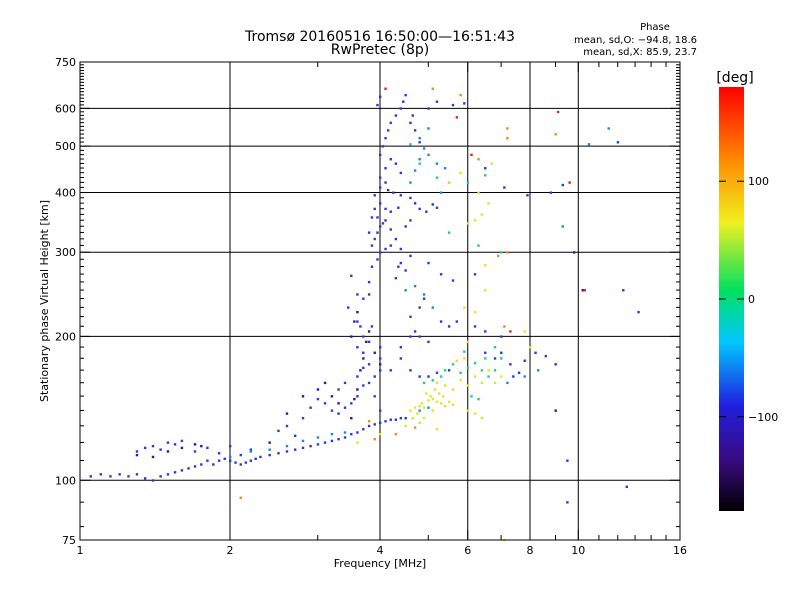 This screenshot has height=604, width=800. I want to click on colorbar-tick-label: 0, so click(751, 299).